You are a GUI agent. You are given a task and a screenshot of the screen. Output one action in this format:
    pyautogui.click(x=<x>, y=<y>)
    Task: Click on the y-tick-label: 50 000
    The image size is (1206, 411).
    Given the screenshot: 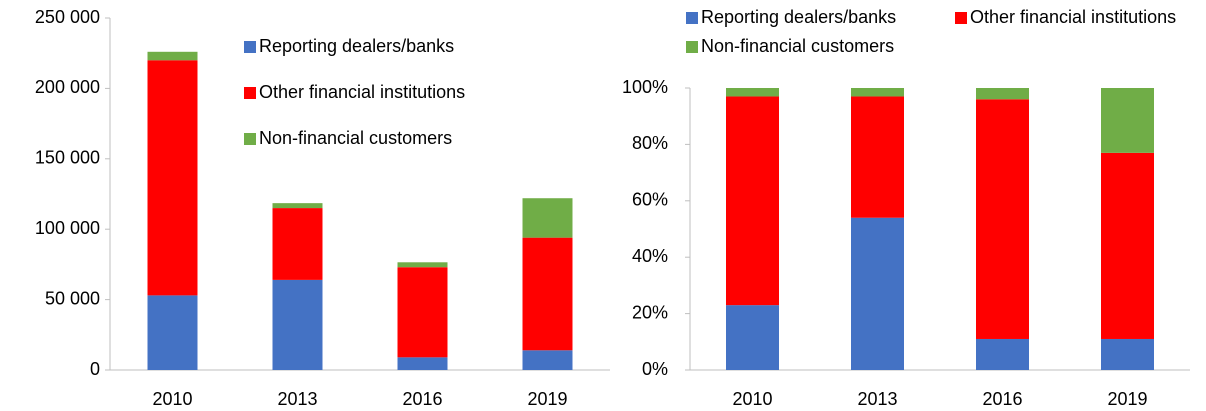 What is the action you would take?
    pyautogui.click(x=72, y=298)
    